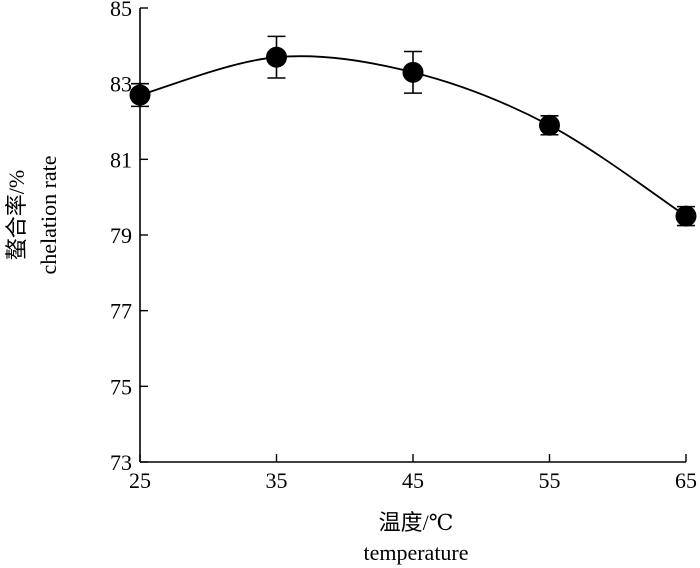 This screenshot has width=700, height=568. What do you see at coordinates (277, 480) in the screenshot?
I see `x-tick-label: 35` at bounding box center [277, 480].